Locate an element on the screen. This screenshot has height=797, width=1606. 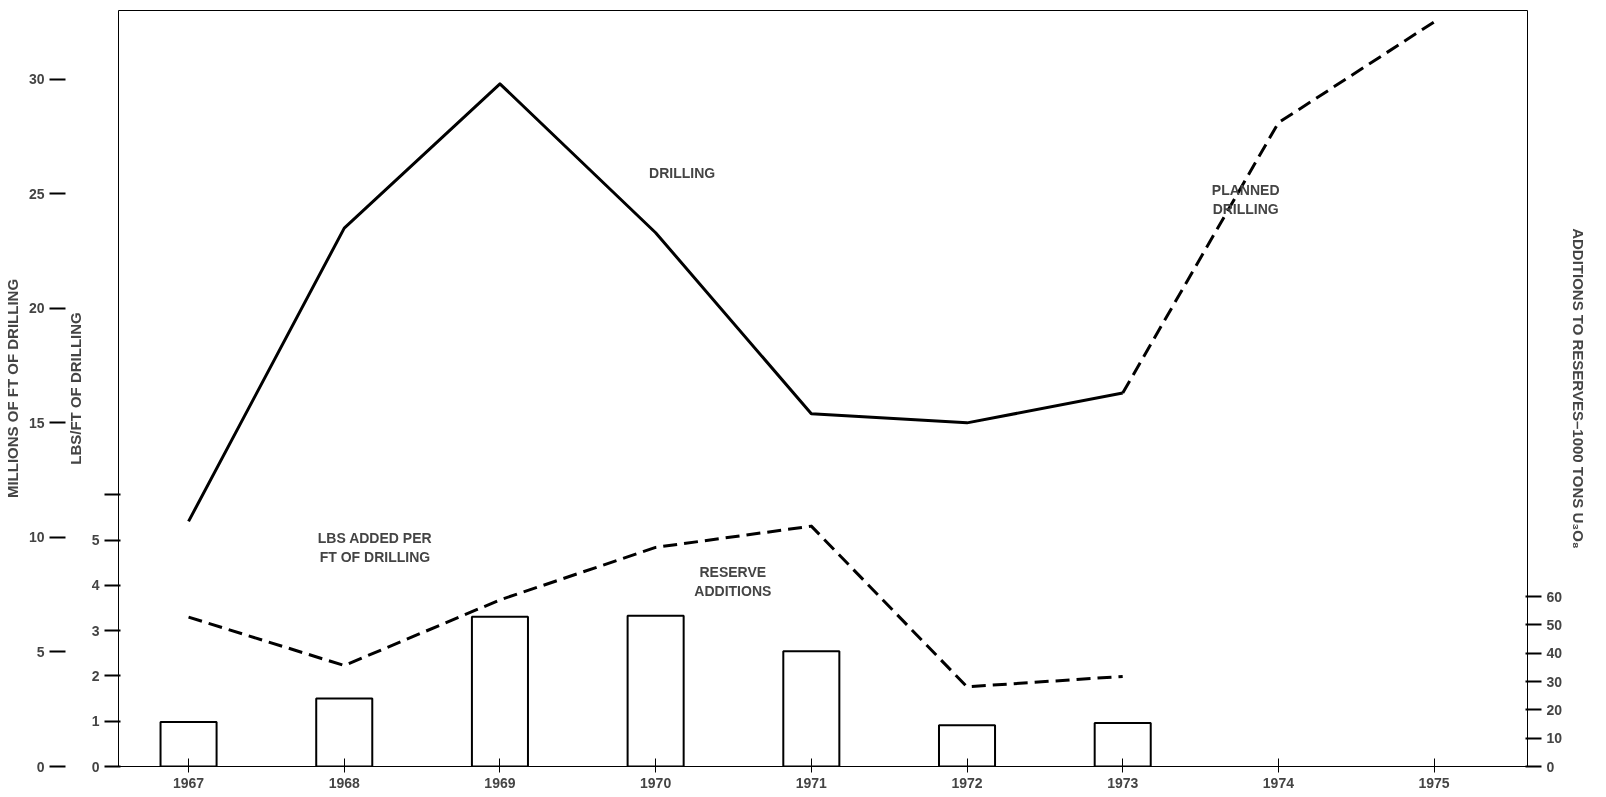
x-tick-label: 1971 is located at coordinates (811, 782).